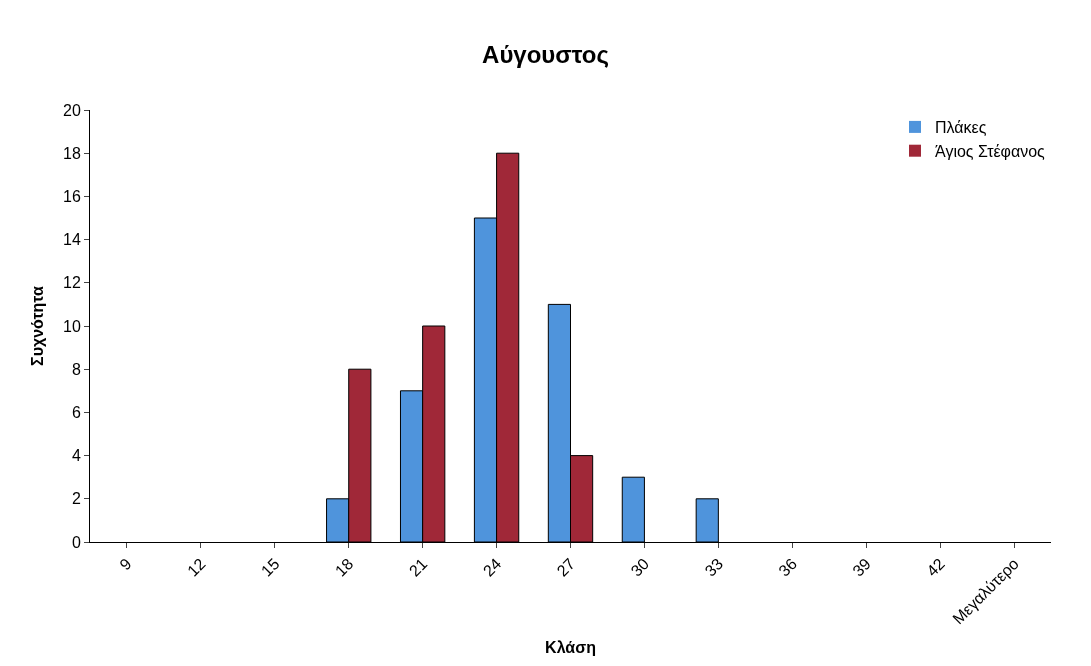 The width and height of the screenshot is (1091, 666). What do you see at coordinates (788, 567) in the screenshot?
I see `x-tick-label: 36` at bounding box center [788, 567].